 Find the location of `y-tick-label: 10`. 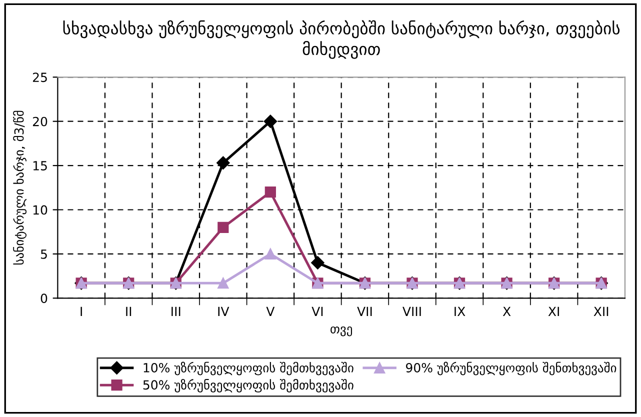

y-tick-label: 10 is located at coordinates (40, 210).